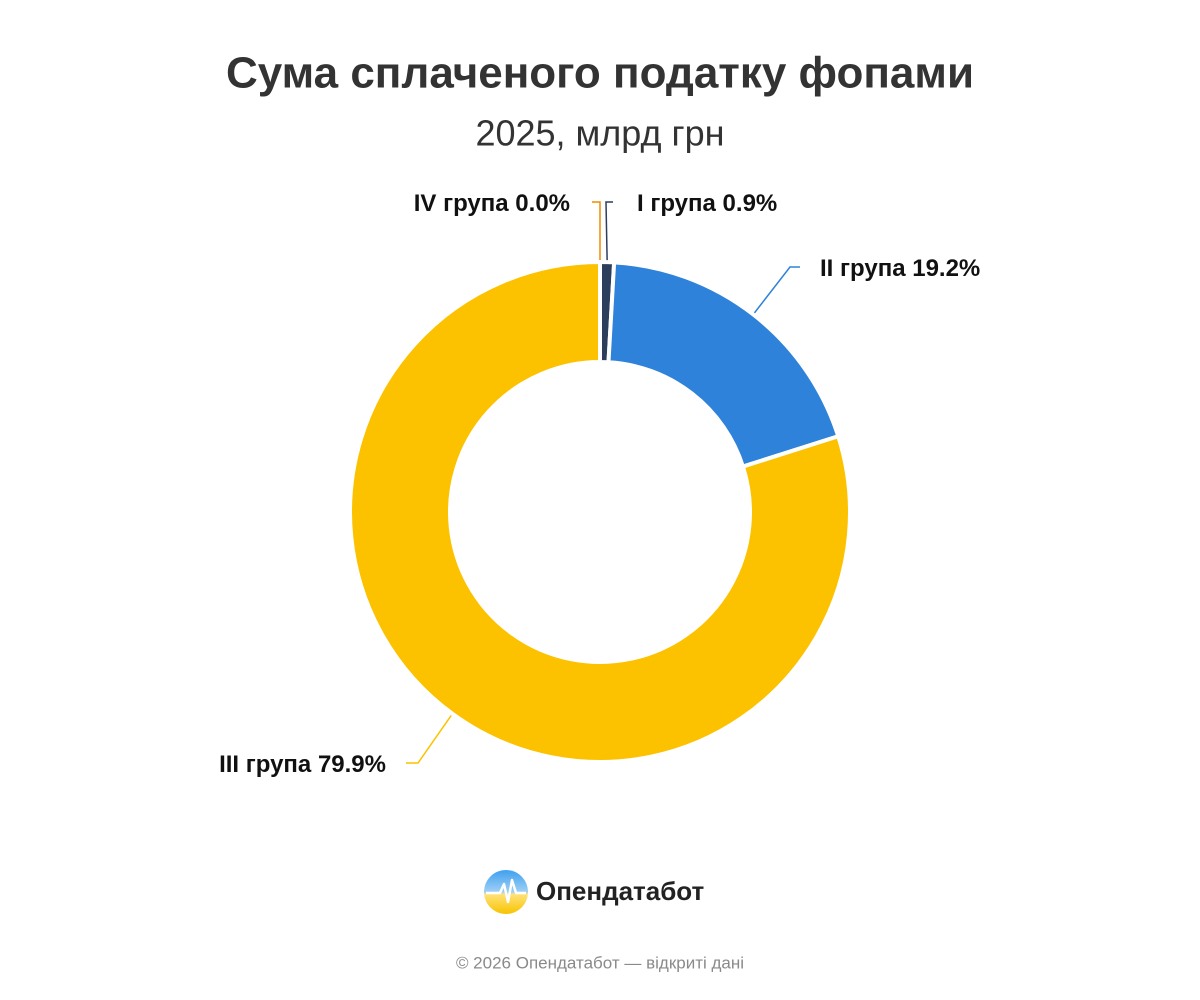 Image resolution: width=1200 pixels, height=1000 pixels. What do you see at coordinates (542, 203) in the screenshot?
I see `value-label: 0.0%` at bounding box center [542, 203].